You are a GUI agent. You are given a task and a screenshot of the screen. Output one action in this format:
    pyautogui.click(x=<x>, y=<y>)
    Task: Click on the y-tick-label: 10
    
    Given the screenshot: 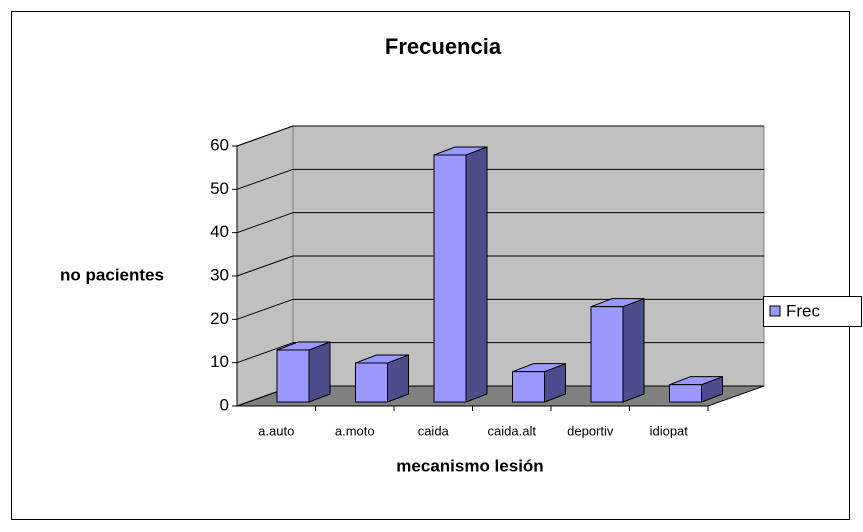 What is the action you would take?
    pyautogui.click(x=219, y=361)
    